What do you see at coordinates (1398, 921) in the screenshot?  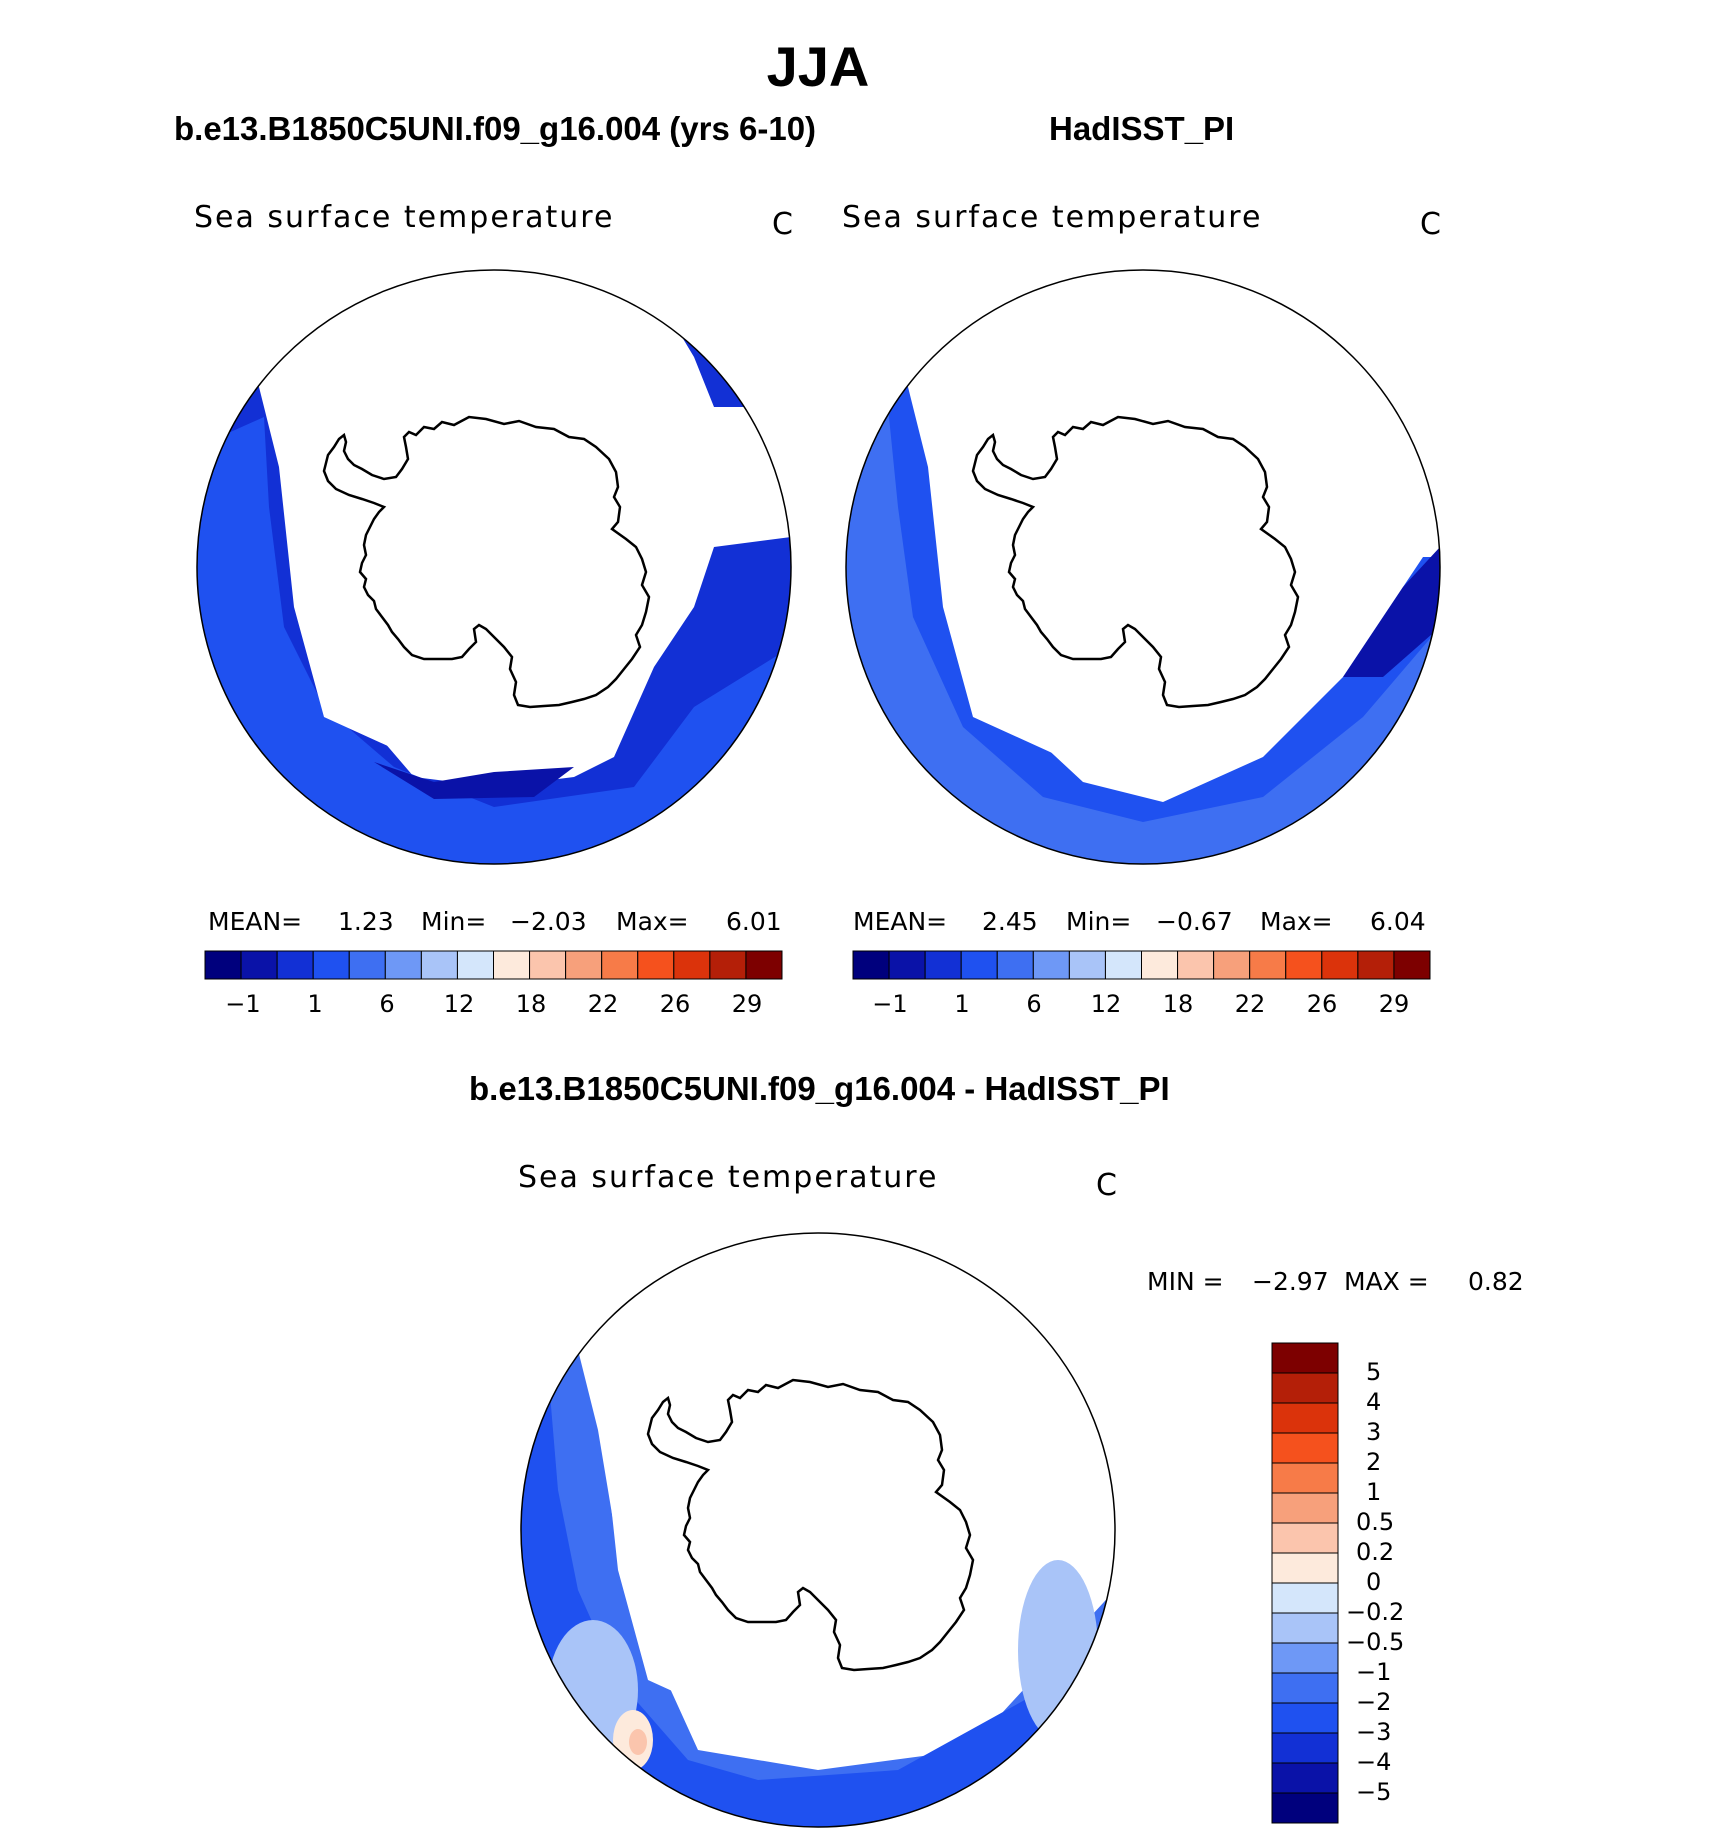 I see `obs-max-value: 6.04` at bounding box center [1398, 921].